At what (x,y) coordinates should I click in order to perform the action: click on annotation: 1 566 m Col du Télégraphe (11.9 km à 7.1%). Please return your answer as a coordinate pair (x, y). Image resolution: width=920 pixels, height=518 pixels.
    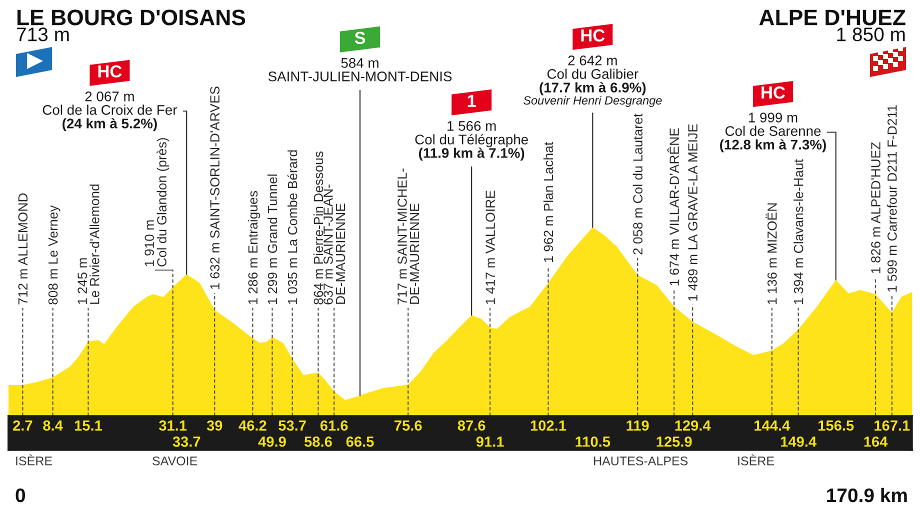
    Looking at the image, I should click on (471, 141).